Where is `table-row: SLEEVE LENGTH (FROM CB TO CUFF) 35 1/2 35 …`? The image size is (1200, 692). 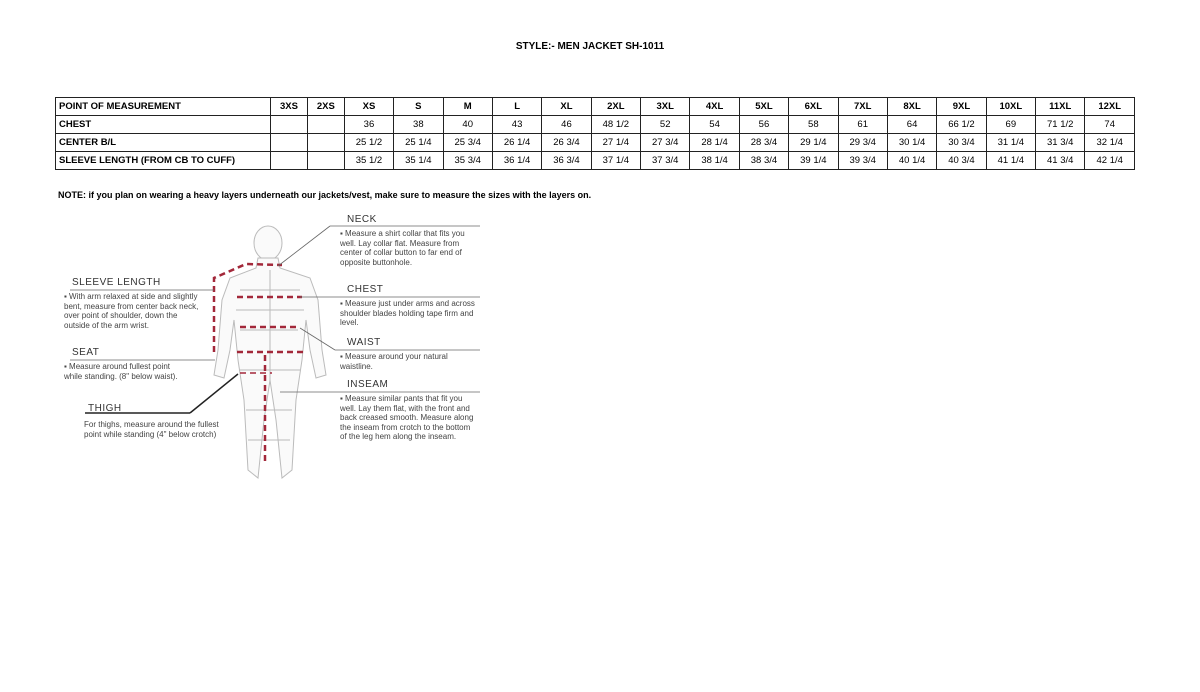 table-row: SLEEVE LENGTH (FROM CB TO CUFF) 35 1/2 35 … is located at coordinates (595, 160).